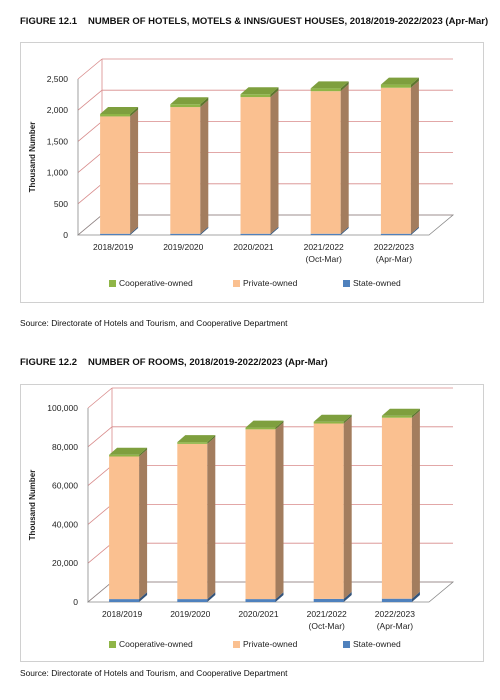 The width and height of the screenshot is (500, 700). I want to click on figure-1-number: FIGURE 12.1, so click(49, 21).